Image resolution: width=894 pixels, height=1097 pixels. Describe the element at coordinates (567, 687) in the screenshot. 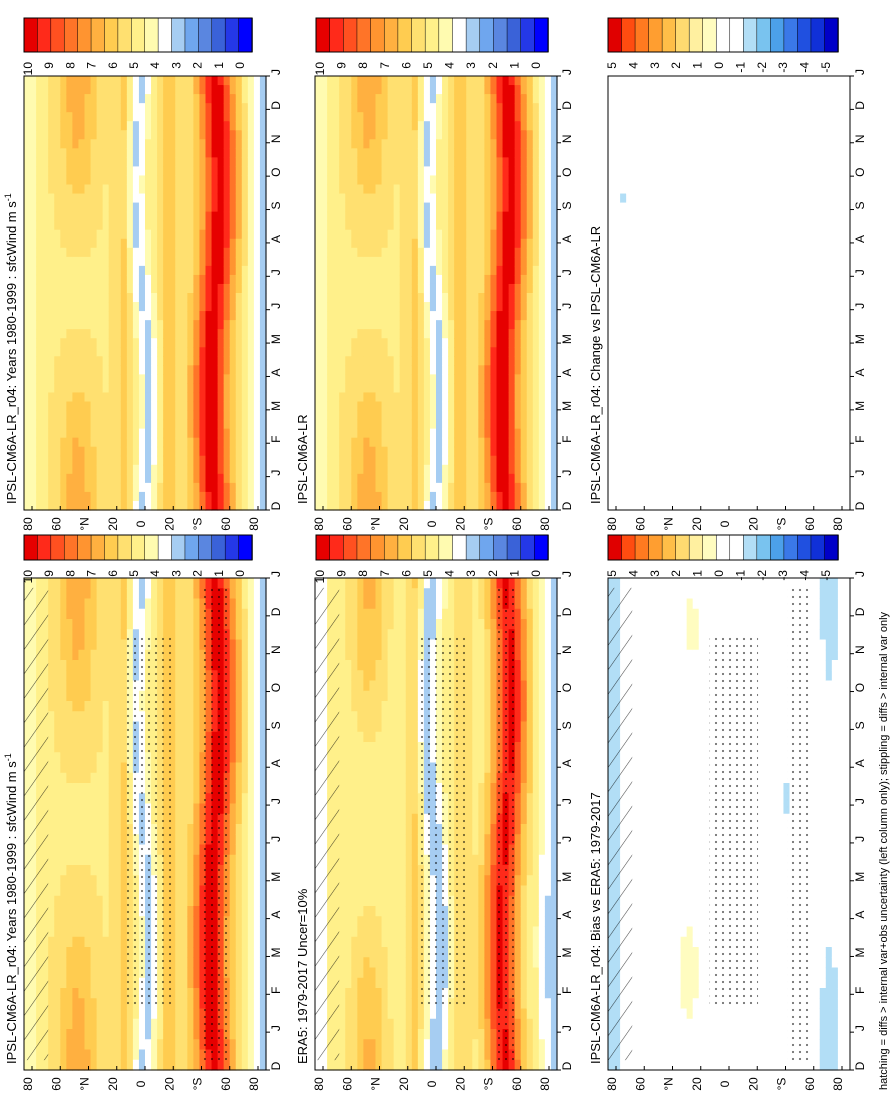

I see `month-label: O` at that location.